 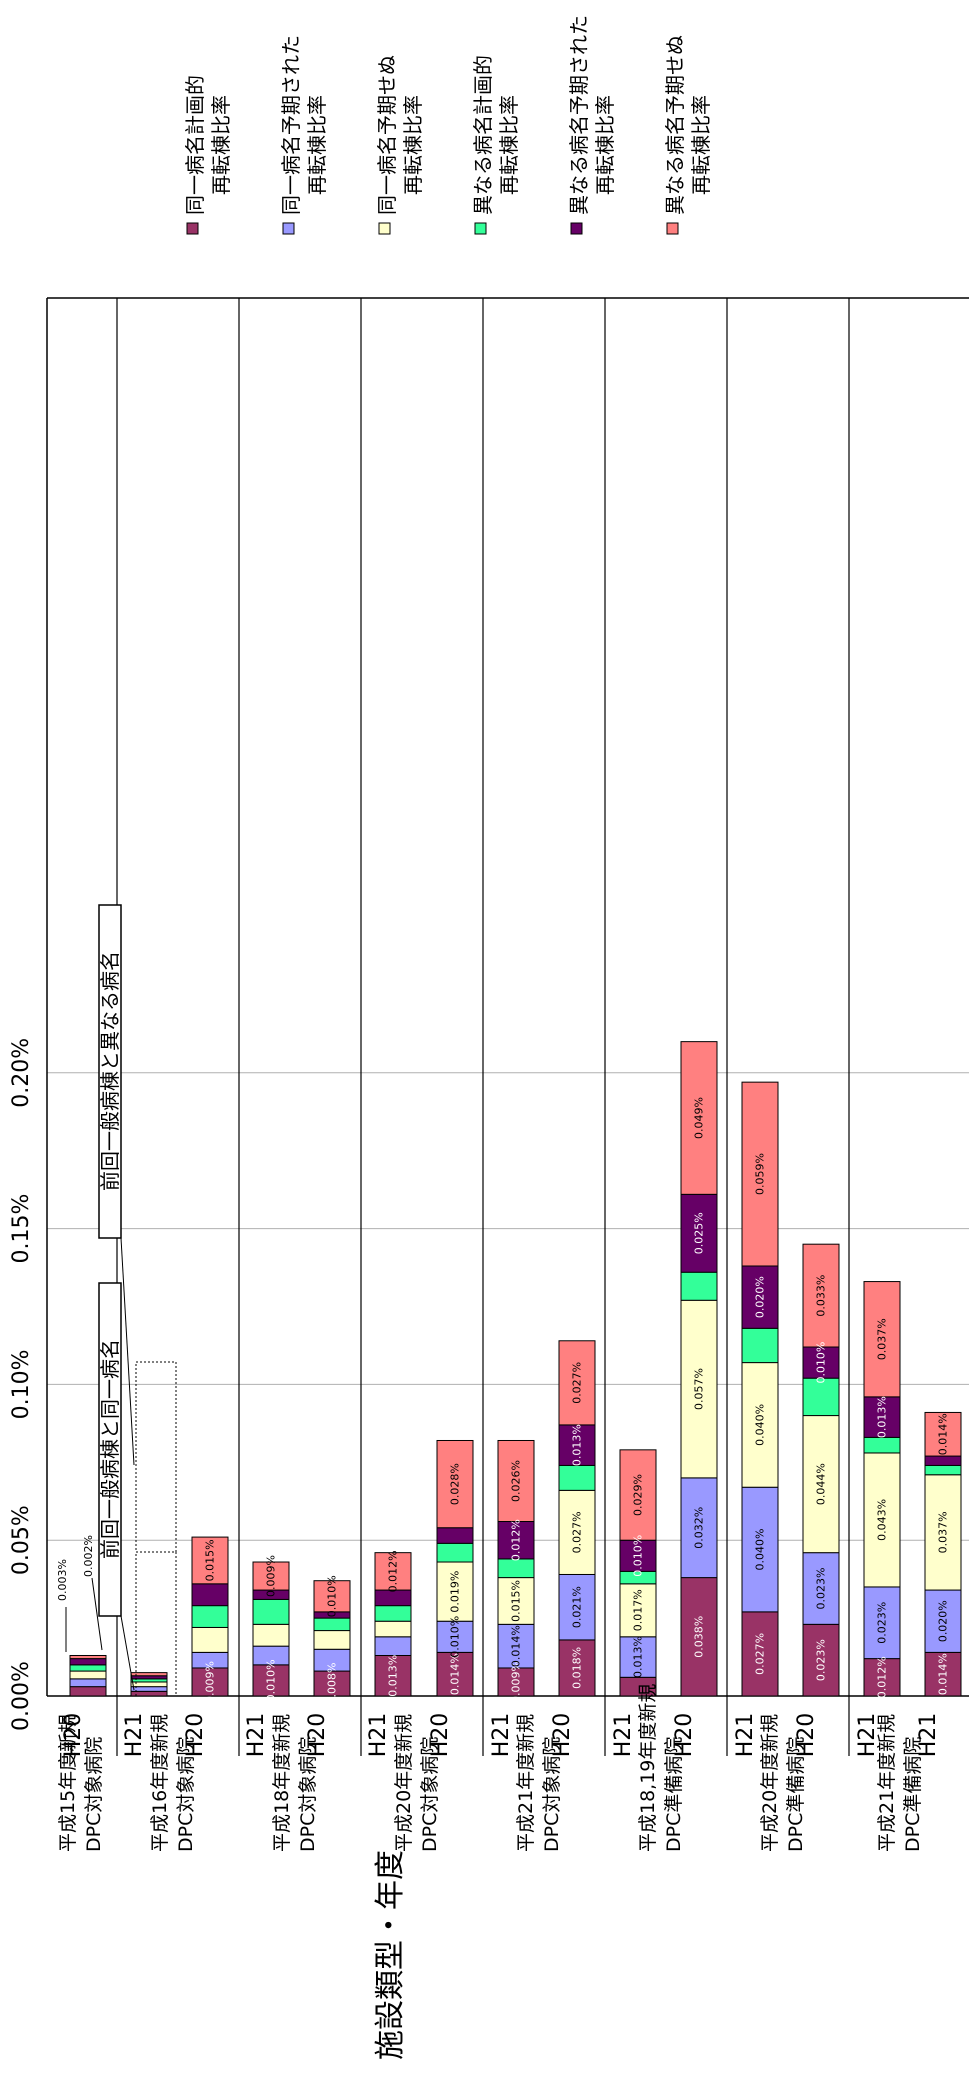 I want to click on legend-label-1-0: 同一病名予期された, so click(x=291, y=125).